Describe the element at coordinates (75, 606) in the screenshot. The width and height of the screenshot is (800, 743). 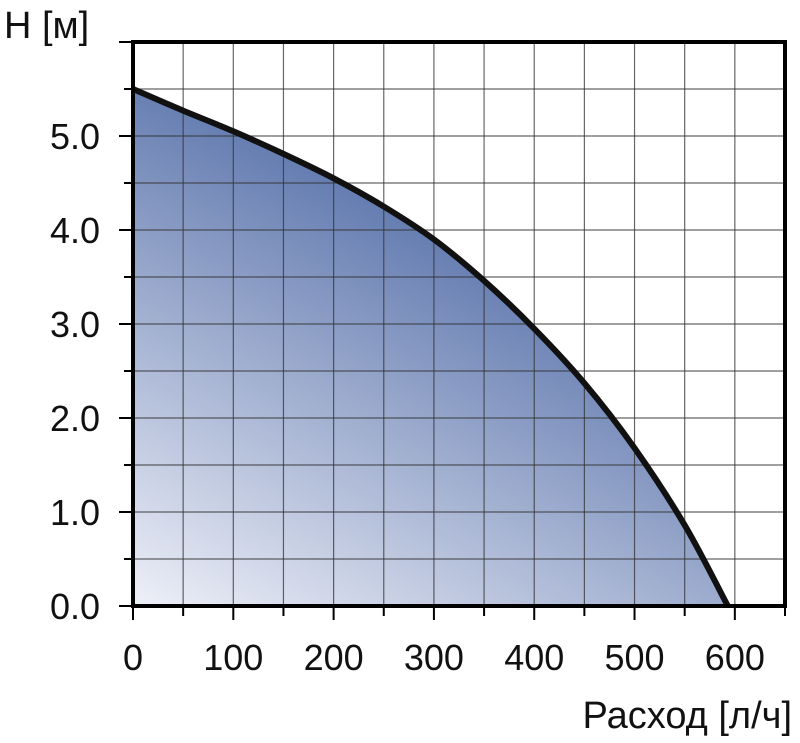
I see `y-tick-label: 0.0` at that location.